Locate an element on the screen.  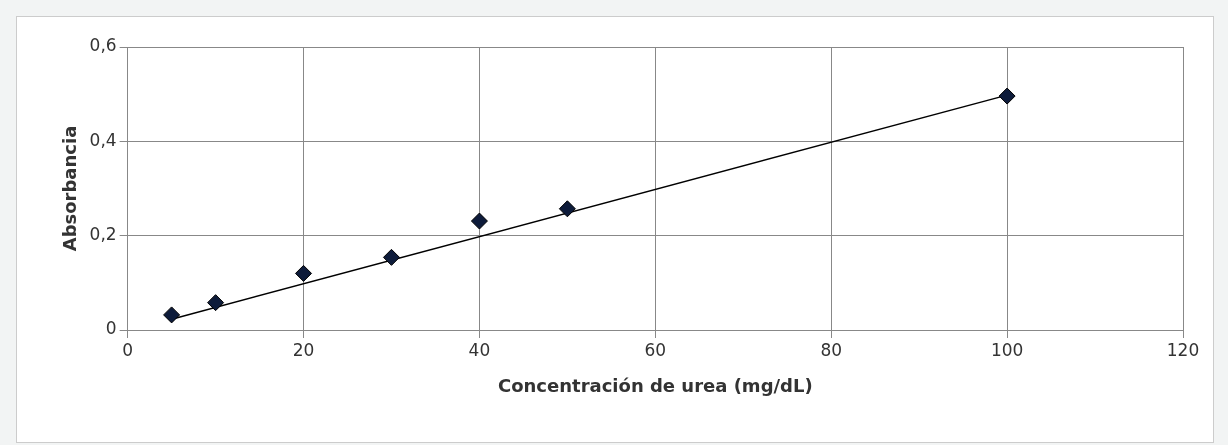
x-tick-label: 40 is located at coordinates (479, 349).